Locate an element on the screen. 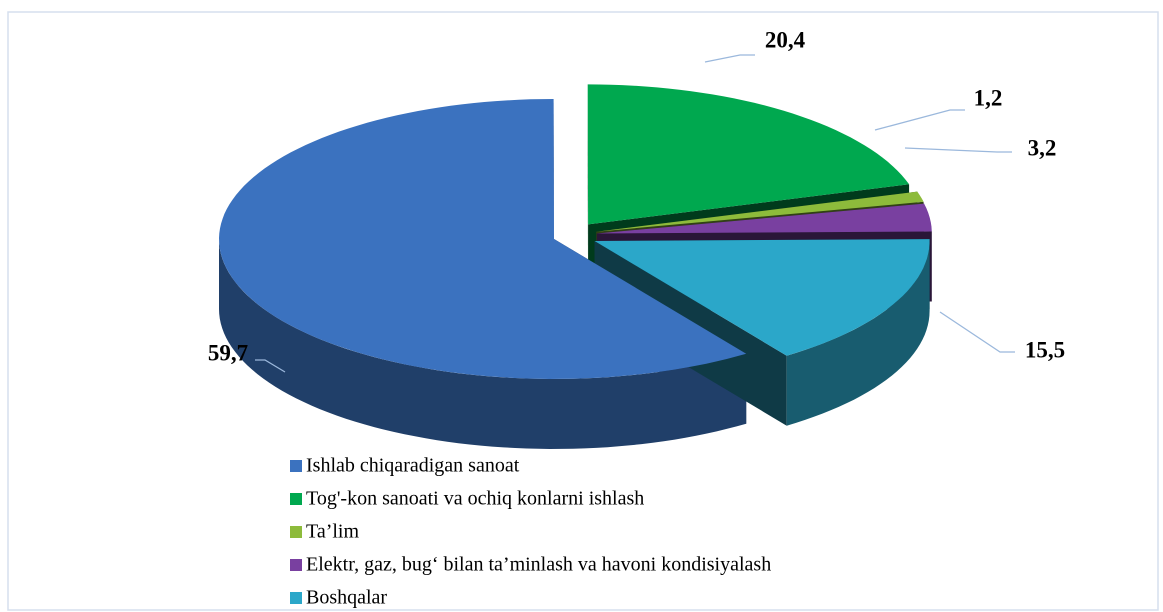  data-label: 59,7 is located at coordinates (228, 352).